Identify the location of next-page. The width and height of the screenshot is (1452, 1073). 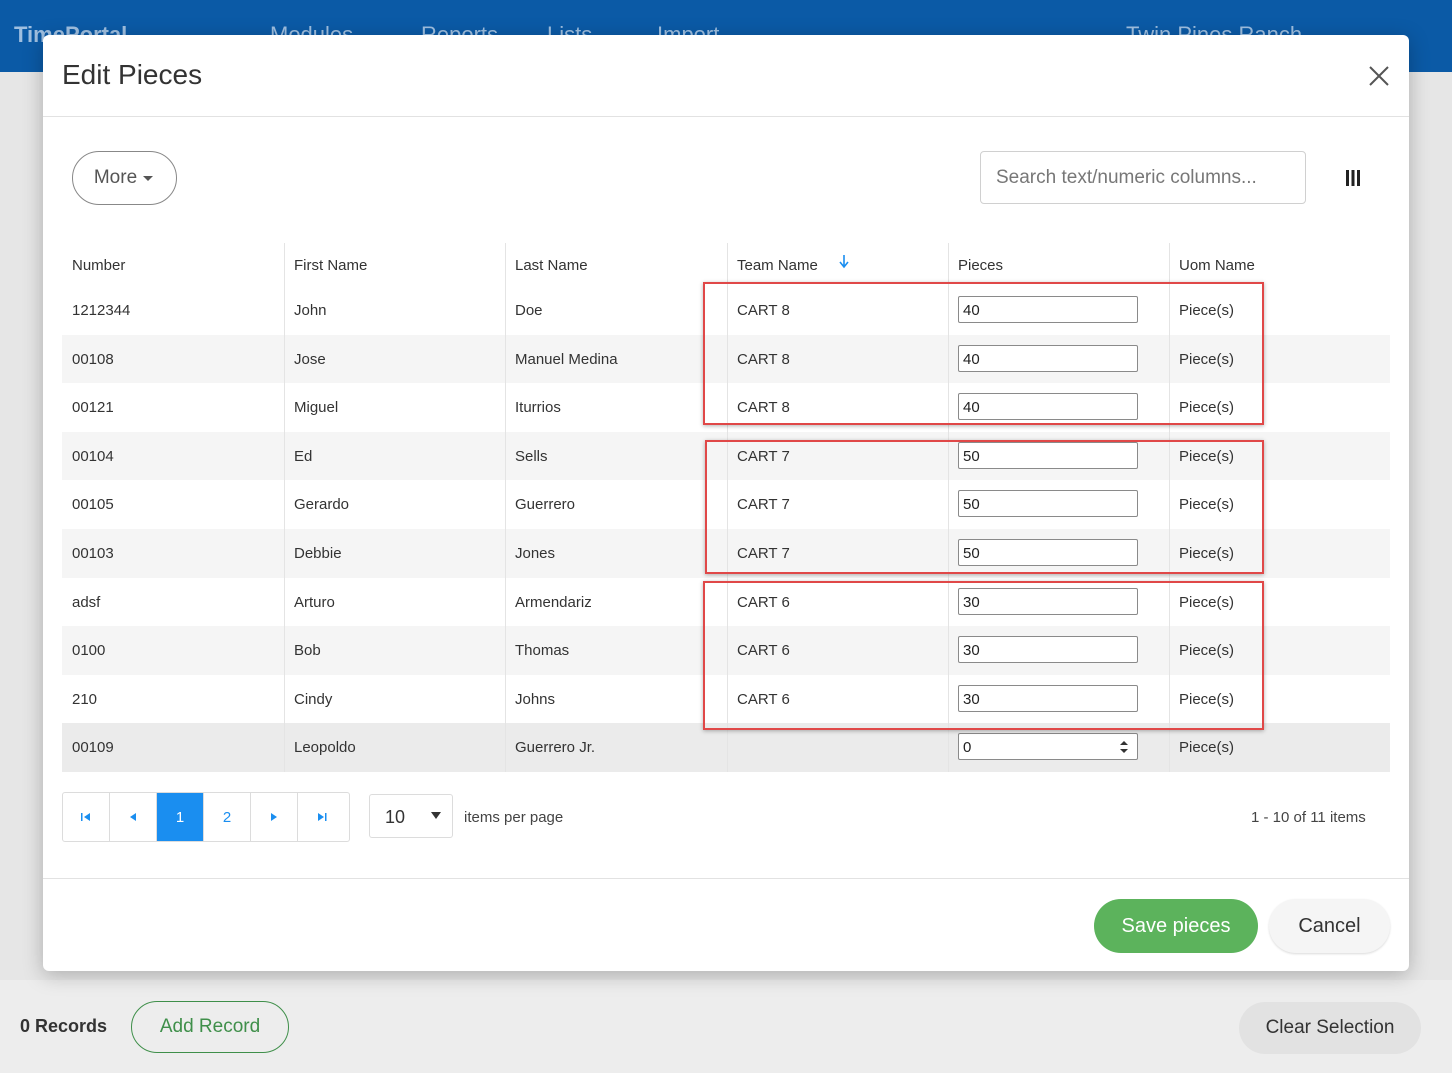
(274, 817).